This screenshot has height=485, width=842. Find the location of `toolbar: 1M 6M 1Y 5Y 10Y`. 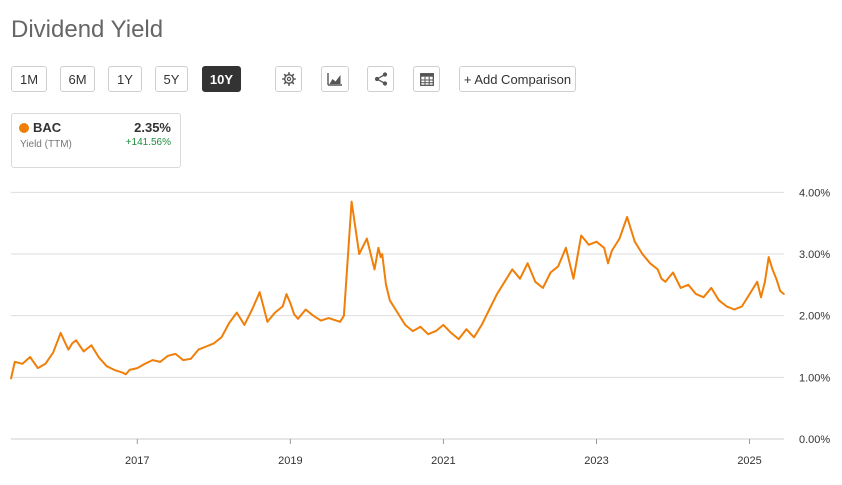

toolbar: 1M 6M 1Y 5Y 10Y is located at coordinates (421, 80).